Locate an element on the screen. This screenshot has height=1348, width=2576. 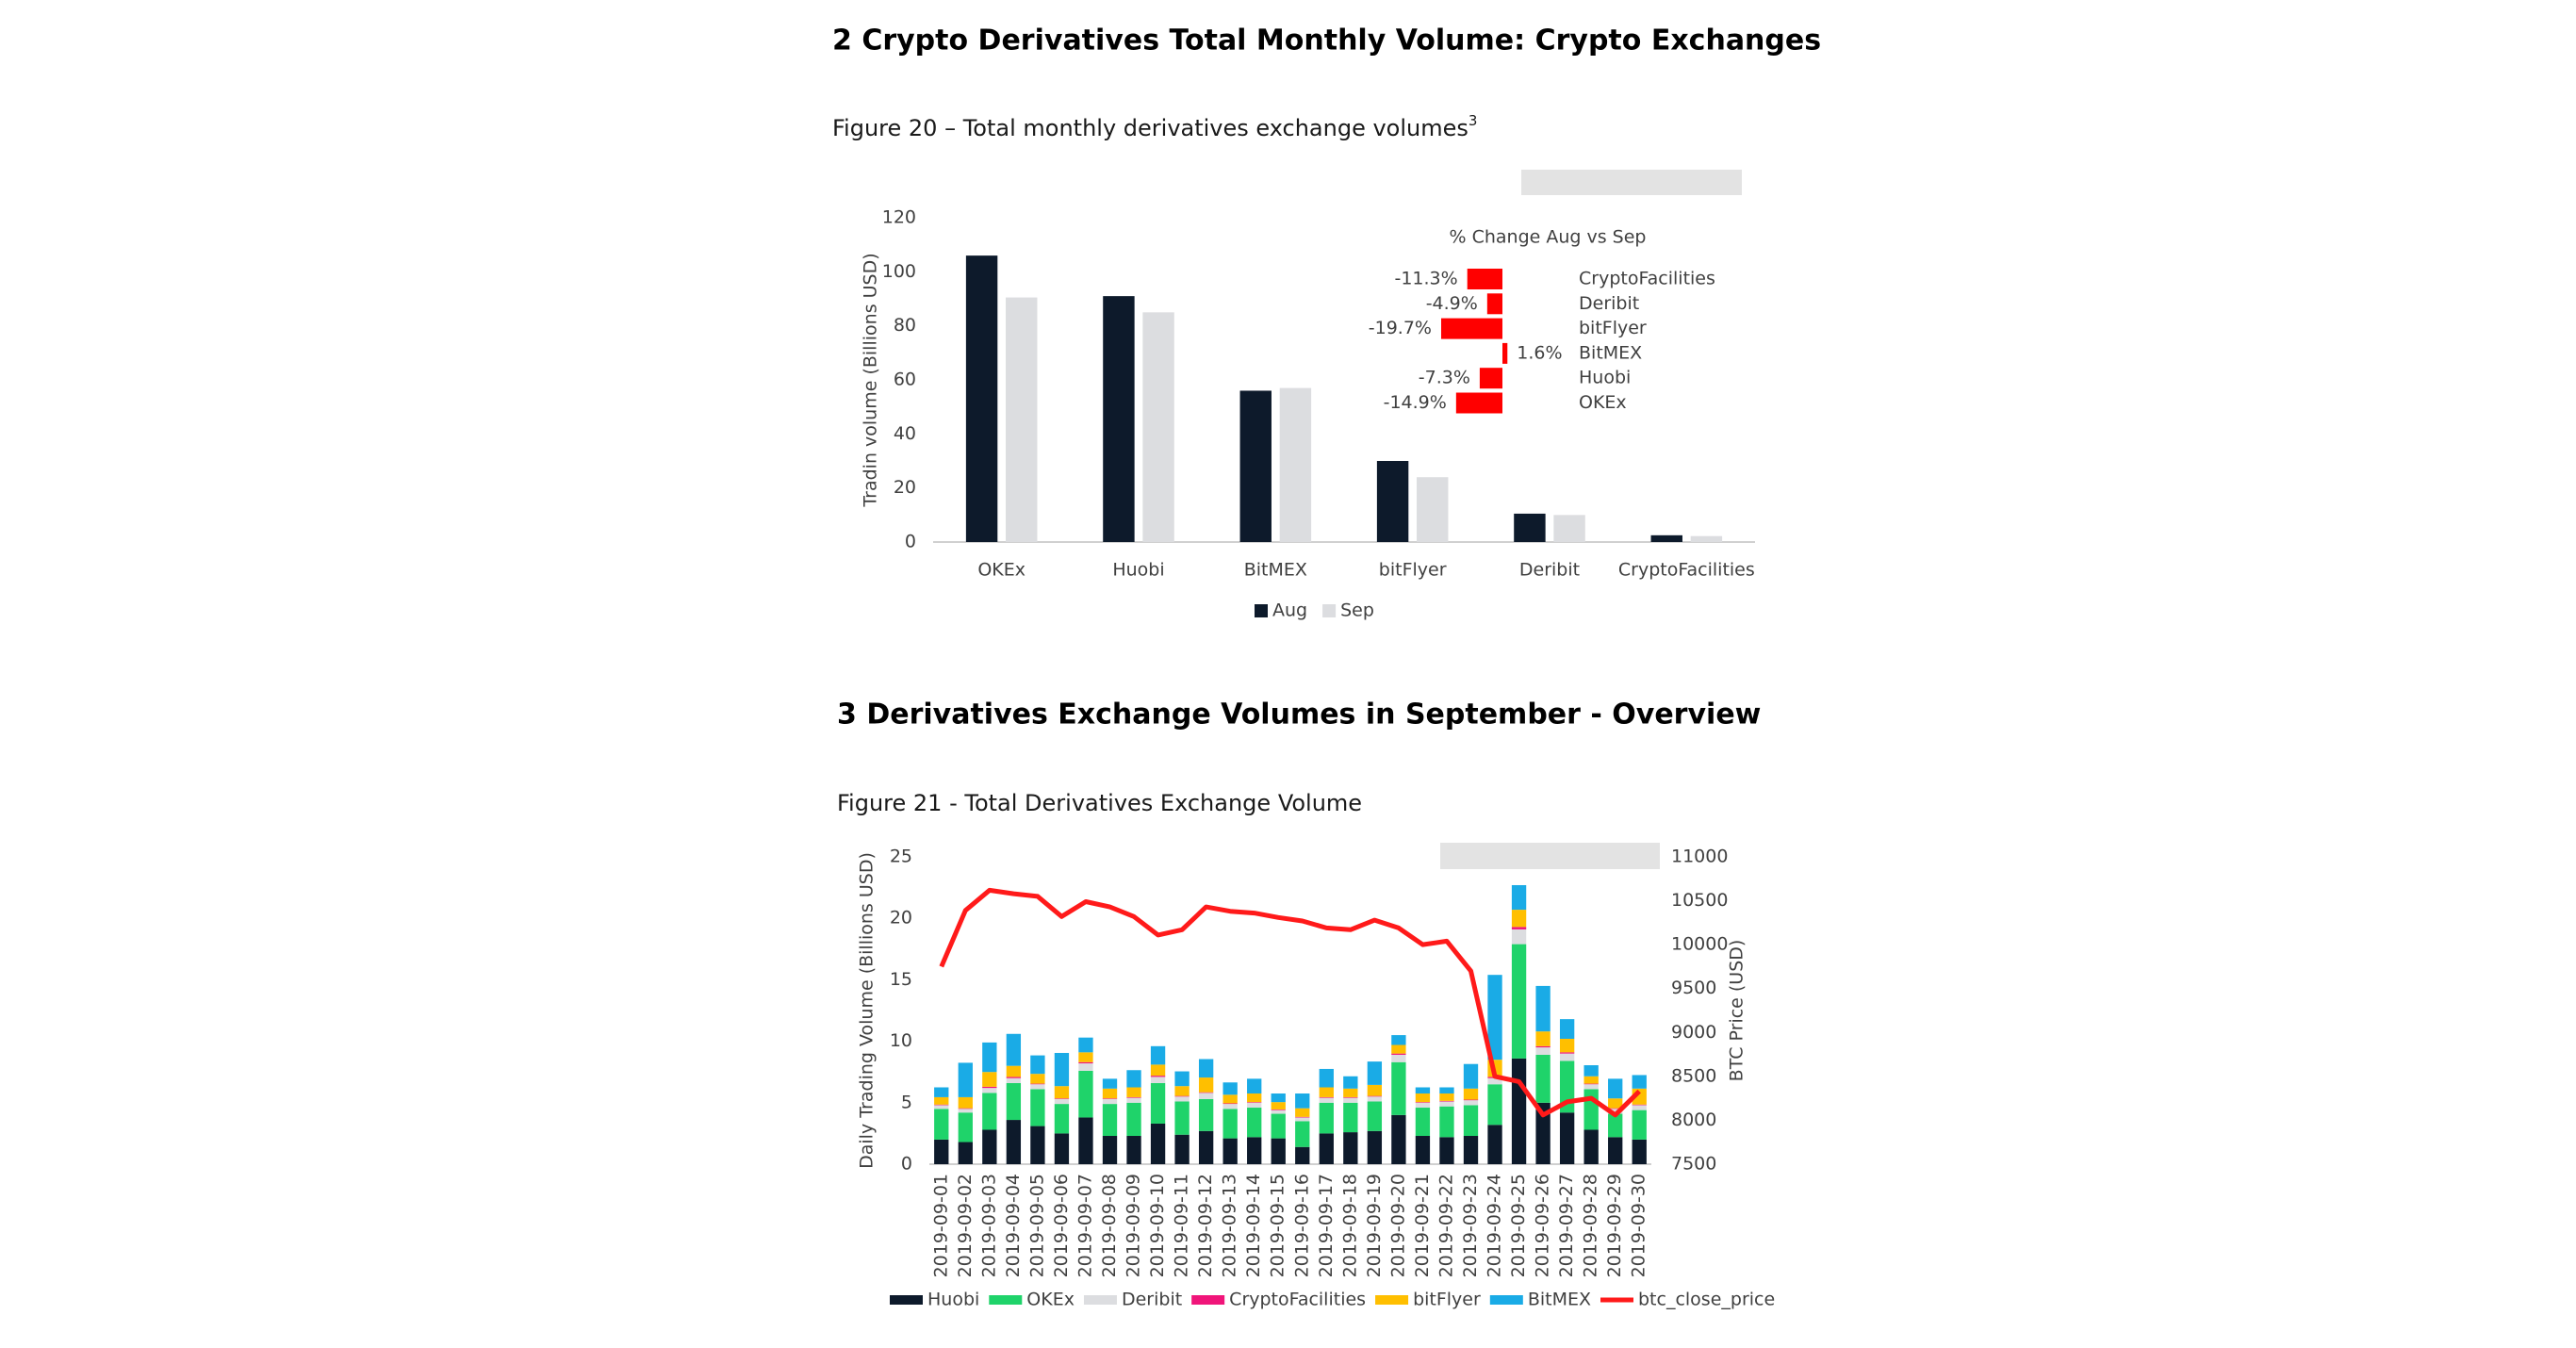
y2-tick-label: 8000 is located at coordinates (1693, 1120).